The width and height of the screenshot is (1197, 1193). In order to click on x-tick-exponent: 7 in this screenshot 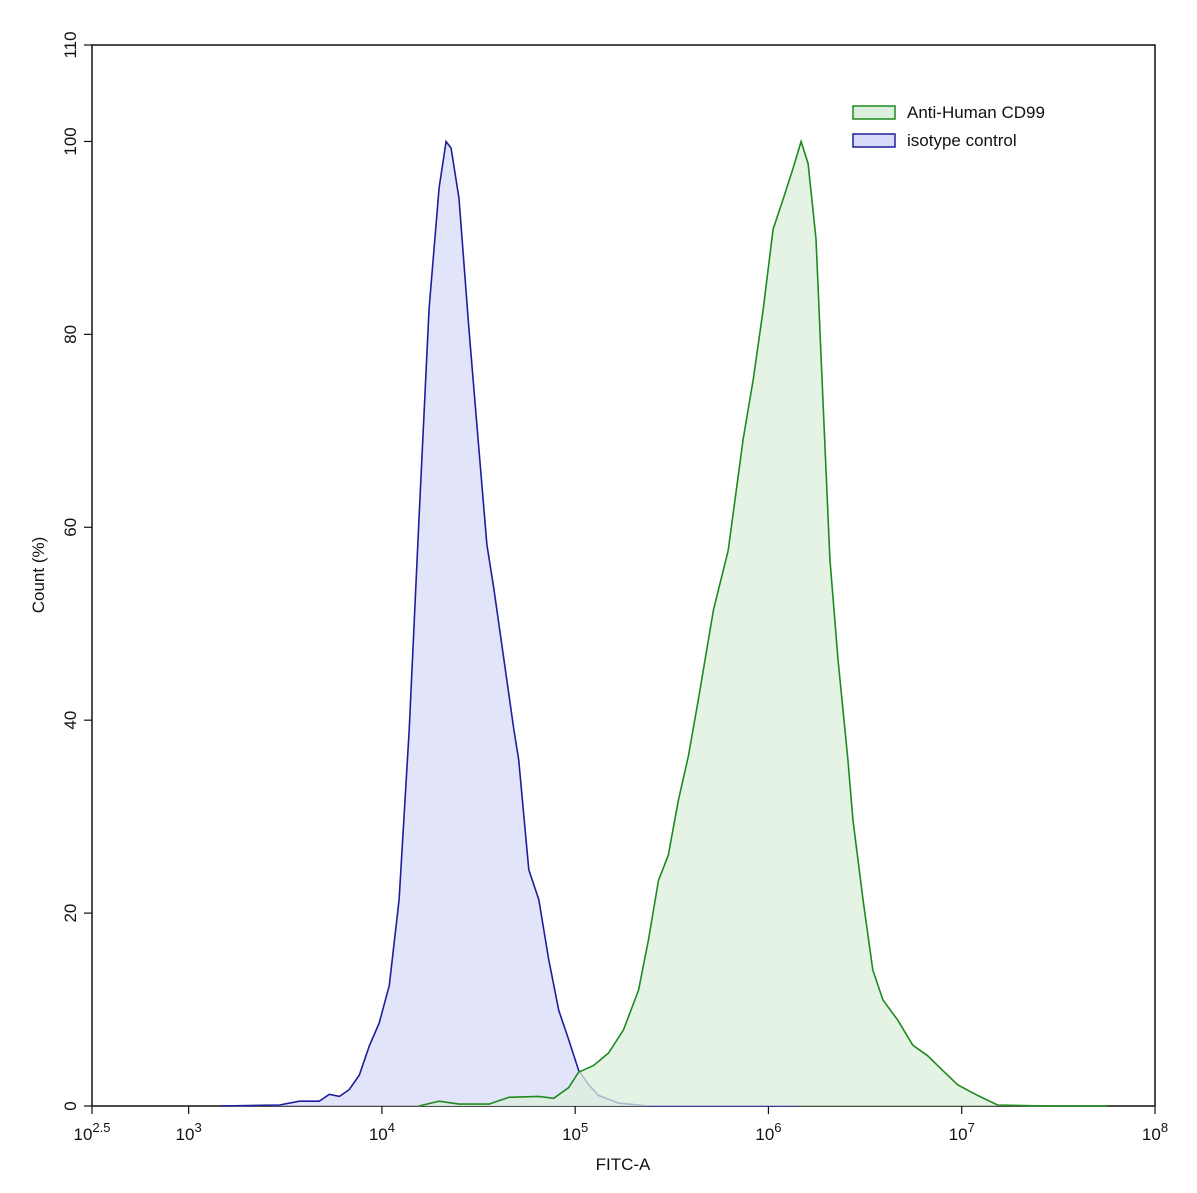, I will do `click(971, 1127)`.